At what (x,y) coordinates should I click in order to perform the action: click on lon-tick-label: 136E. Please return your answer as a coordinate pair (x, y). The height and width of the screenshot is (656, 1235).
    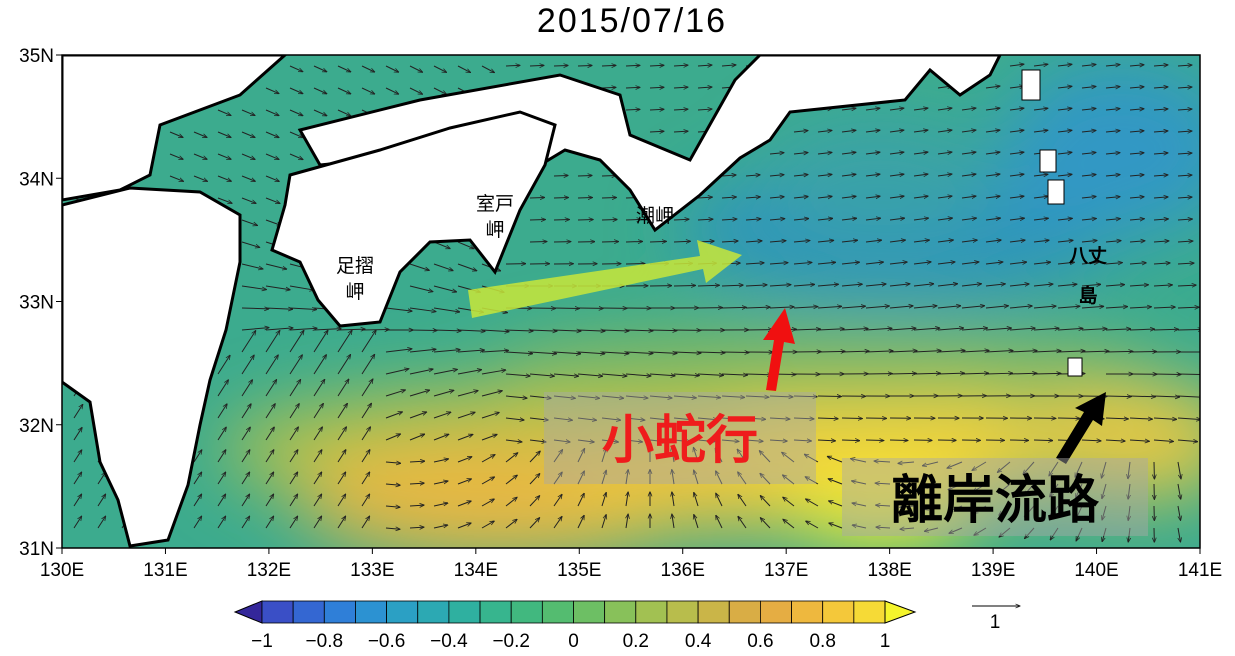
    Looking at the image, I should click on (683, 570).